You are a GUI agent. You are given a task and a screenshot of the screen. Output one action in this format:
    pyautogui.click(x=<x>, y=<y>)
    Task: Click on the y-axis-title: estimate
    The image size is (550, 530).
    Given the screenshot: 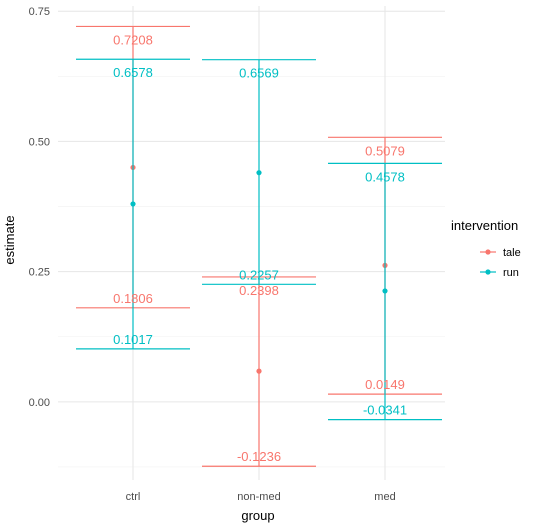 What is the action you would take?
    pyautogui.click(x=9, y=239)
    